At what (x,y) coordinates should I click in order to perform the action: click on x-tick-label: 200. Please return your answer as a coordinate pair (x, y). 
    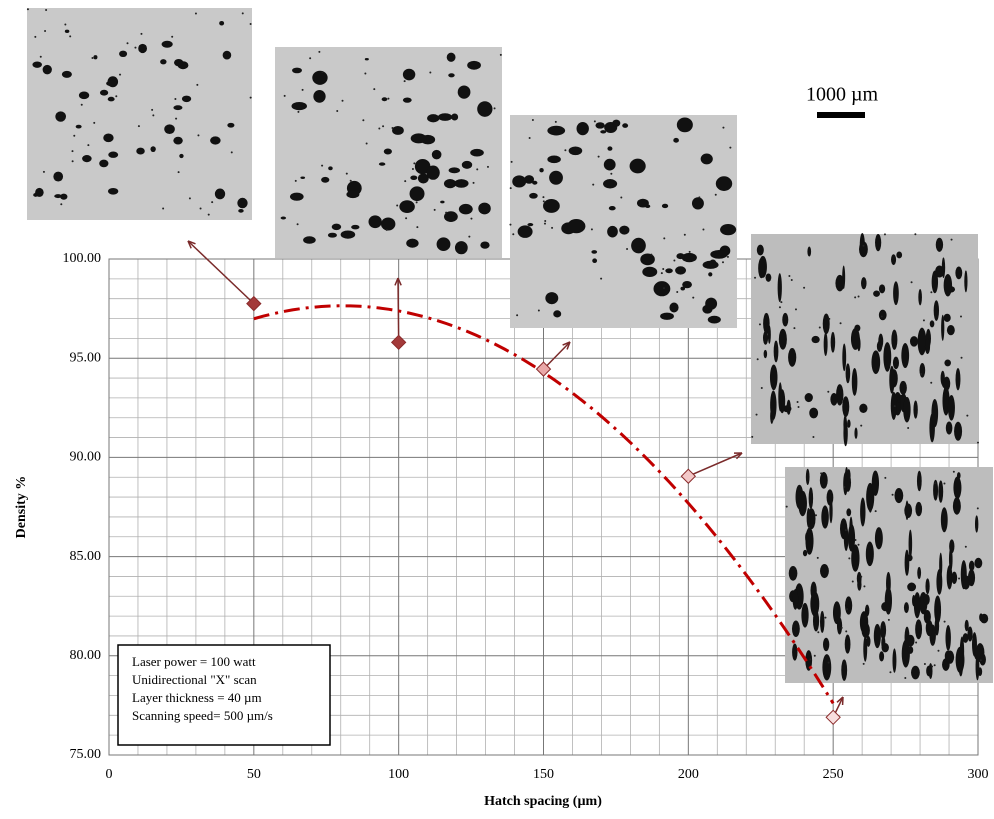
    Looking at the image, I should click on (688, 774).